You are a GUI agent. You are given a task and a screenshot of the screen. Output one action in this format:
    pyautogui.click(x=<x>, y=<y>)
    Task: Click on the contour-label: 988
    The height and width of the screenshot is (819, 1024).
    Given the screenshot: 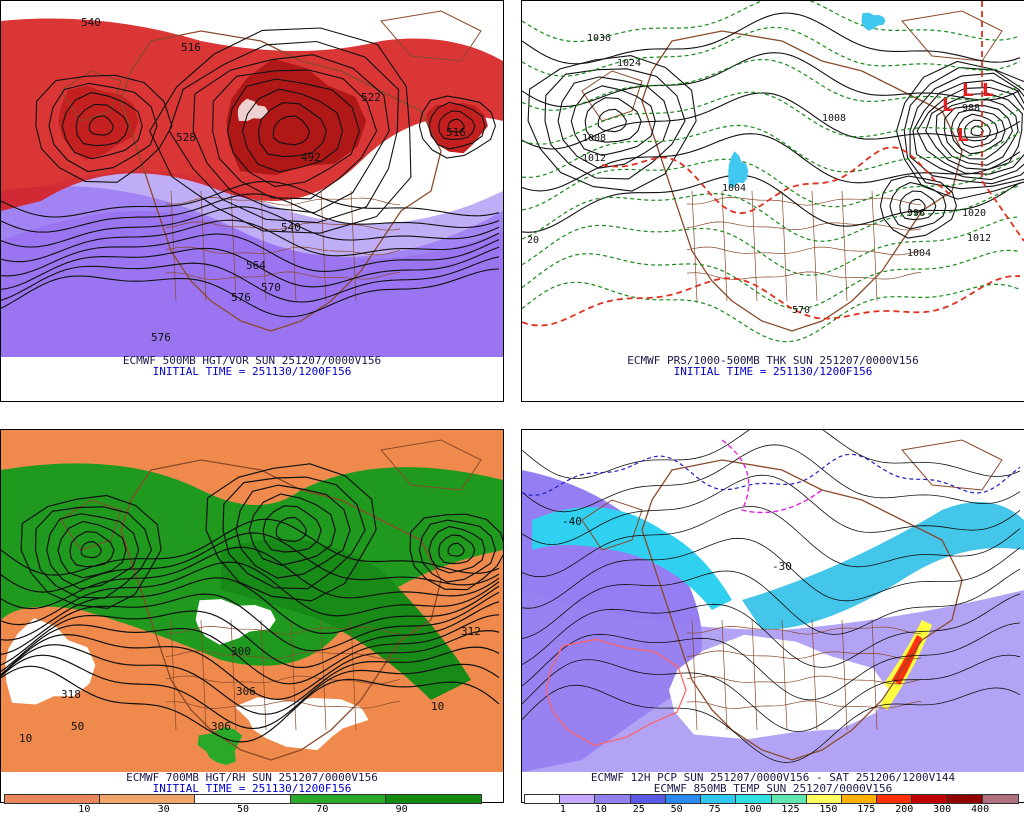 What is the action you would take?
    pyautogui.click(x=971, y=108)
    